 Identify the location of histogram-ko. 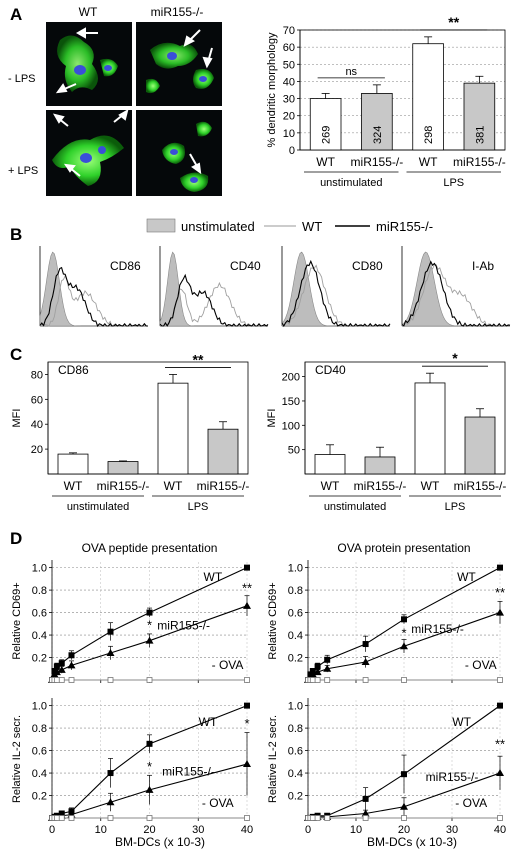
(456, 293).